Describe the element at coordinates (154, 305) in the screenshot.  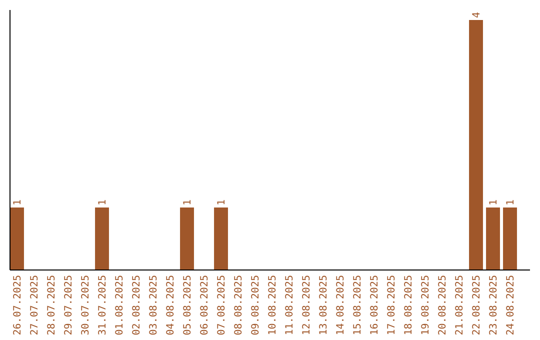
I see `x-tick-label: 03.08.2025` at that location.